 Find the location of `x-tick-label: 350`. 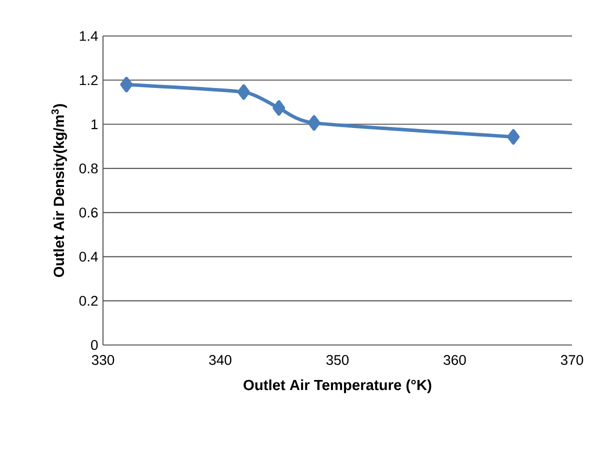

x-tick-label: 350 is located at coordinates (337, 360).